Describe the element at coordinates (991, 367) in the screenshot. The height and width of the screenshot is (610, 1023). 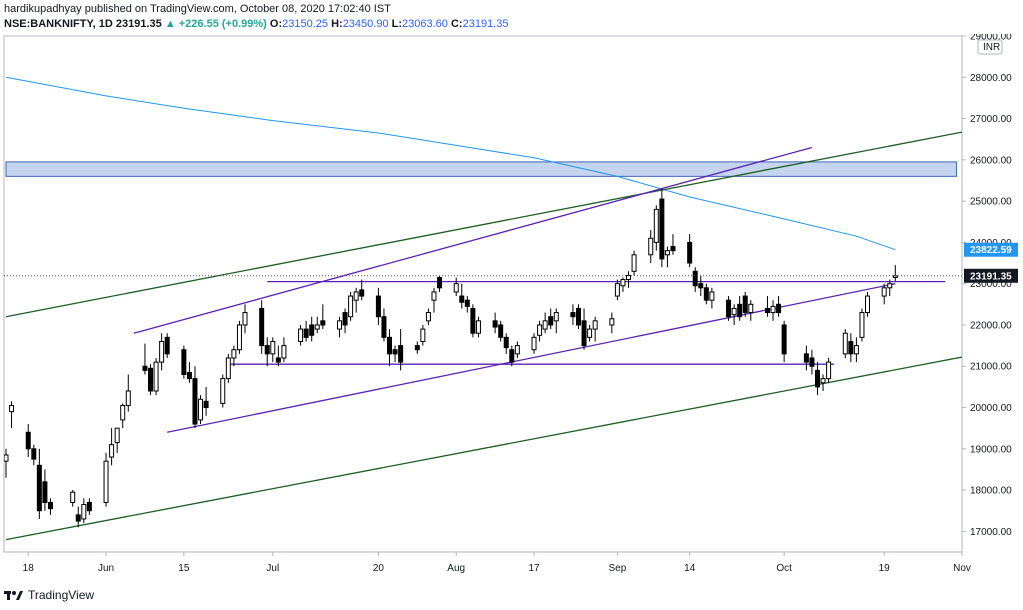
I see `price-tick-label: 21000.00` at that location.